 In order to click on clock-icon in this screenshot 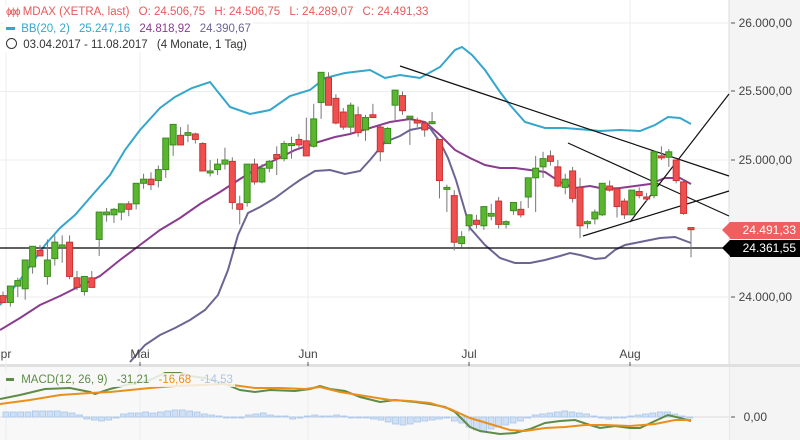, I will do `click(11, 43)`.